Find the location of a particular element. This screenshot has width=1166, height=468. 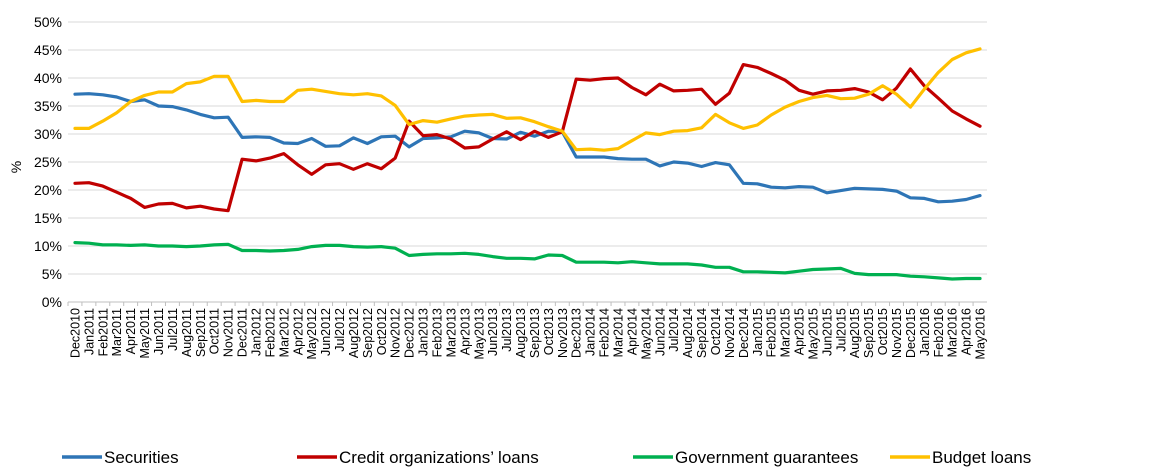

x-tick-label: Mar2012 is located at coordinates (284, 332).